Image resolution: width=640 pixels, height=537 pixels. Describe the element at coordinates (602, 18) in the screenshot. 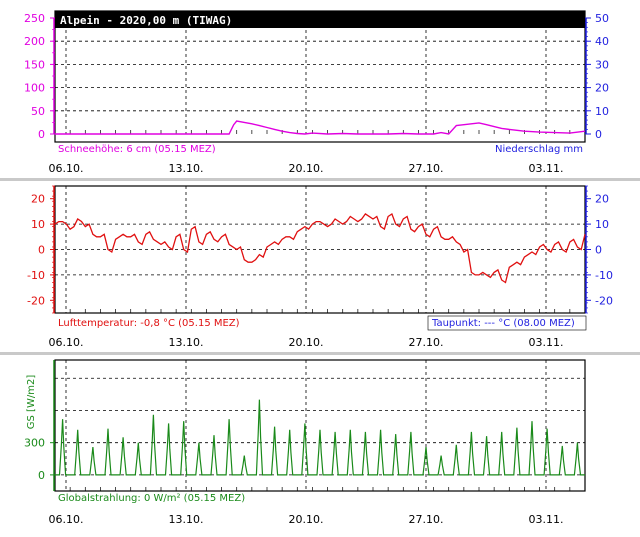

I see `right-tick-label: 50` at that location.